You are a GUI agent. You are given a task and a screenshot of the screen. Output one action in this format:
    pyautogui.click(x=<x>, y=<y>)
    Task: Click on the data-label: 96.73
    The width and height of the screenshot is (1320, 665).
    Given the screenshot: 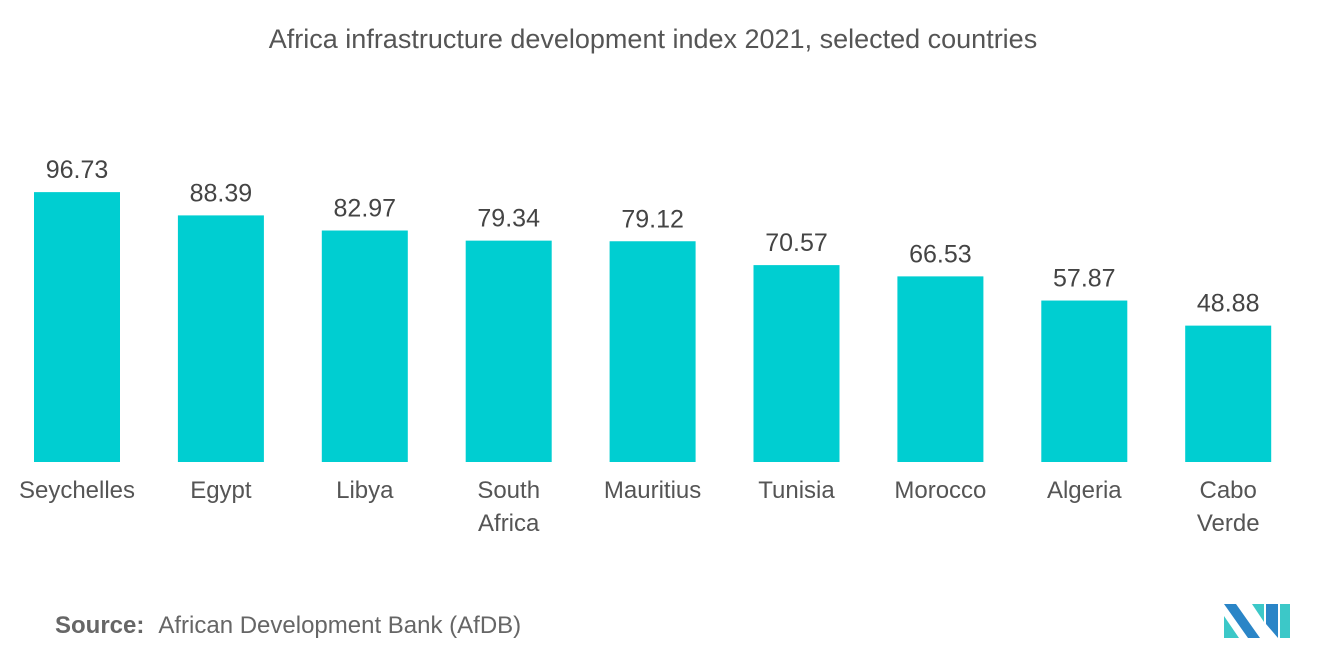 What is the action you would take?
    pyautogui.click(x=77, y=170)
    